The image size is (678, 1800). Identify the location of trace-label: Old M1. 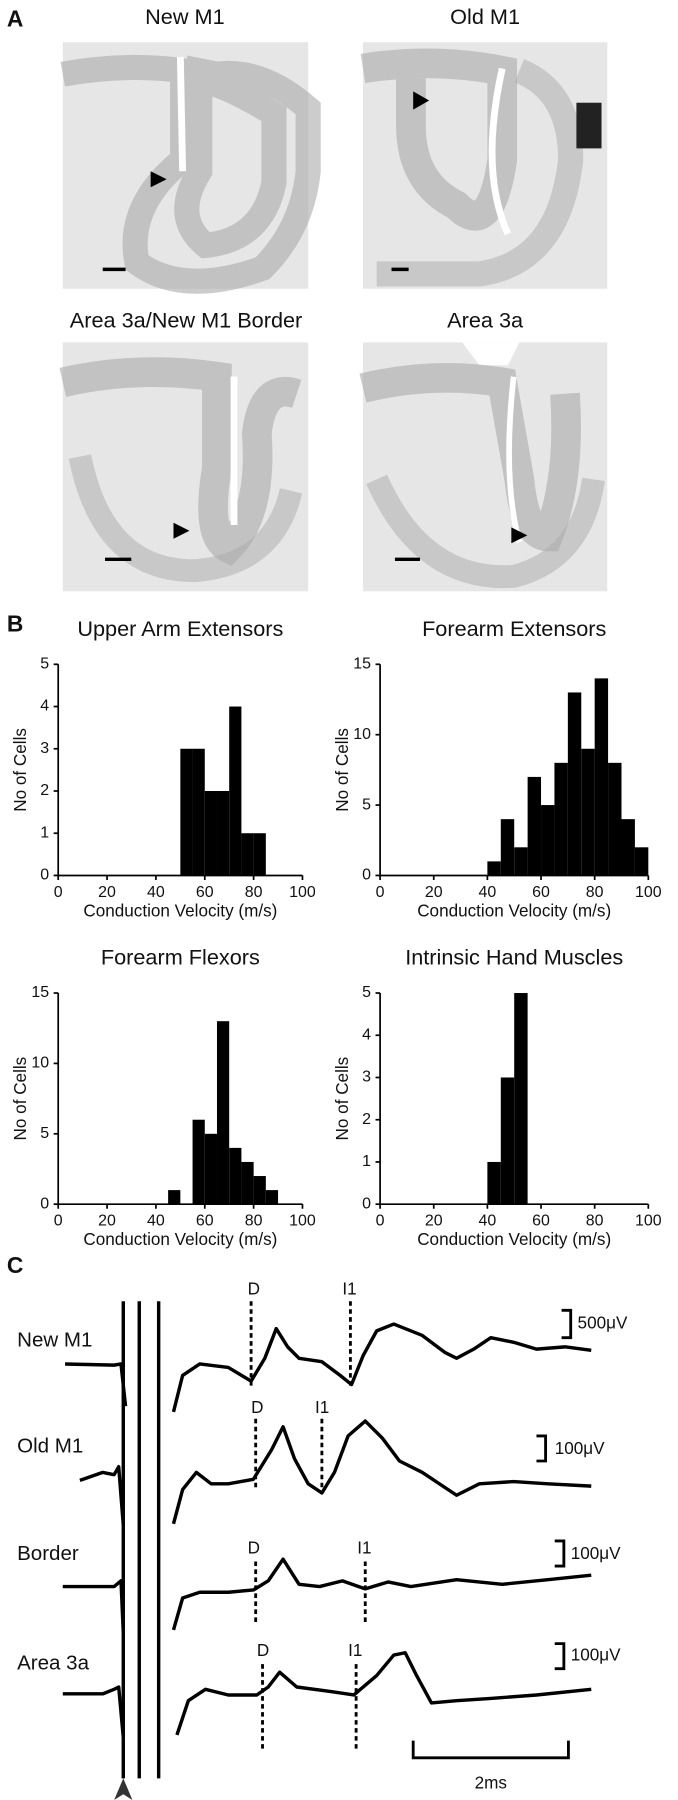
(50, 1446).